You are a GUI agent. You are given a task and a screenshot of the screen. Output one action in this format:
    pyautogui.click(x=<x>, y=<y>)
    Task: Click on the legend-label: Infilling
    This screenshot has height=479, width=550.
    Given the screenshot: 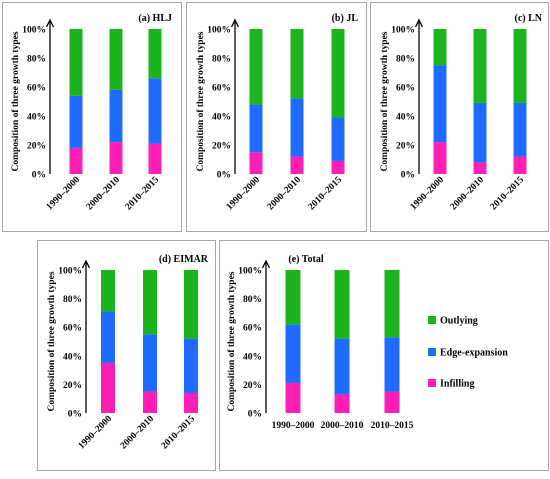 What is the action you would take?
    pyautogui.click(x=457, y=384)
    